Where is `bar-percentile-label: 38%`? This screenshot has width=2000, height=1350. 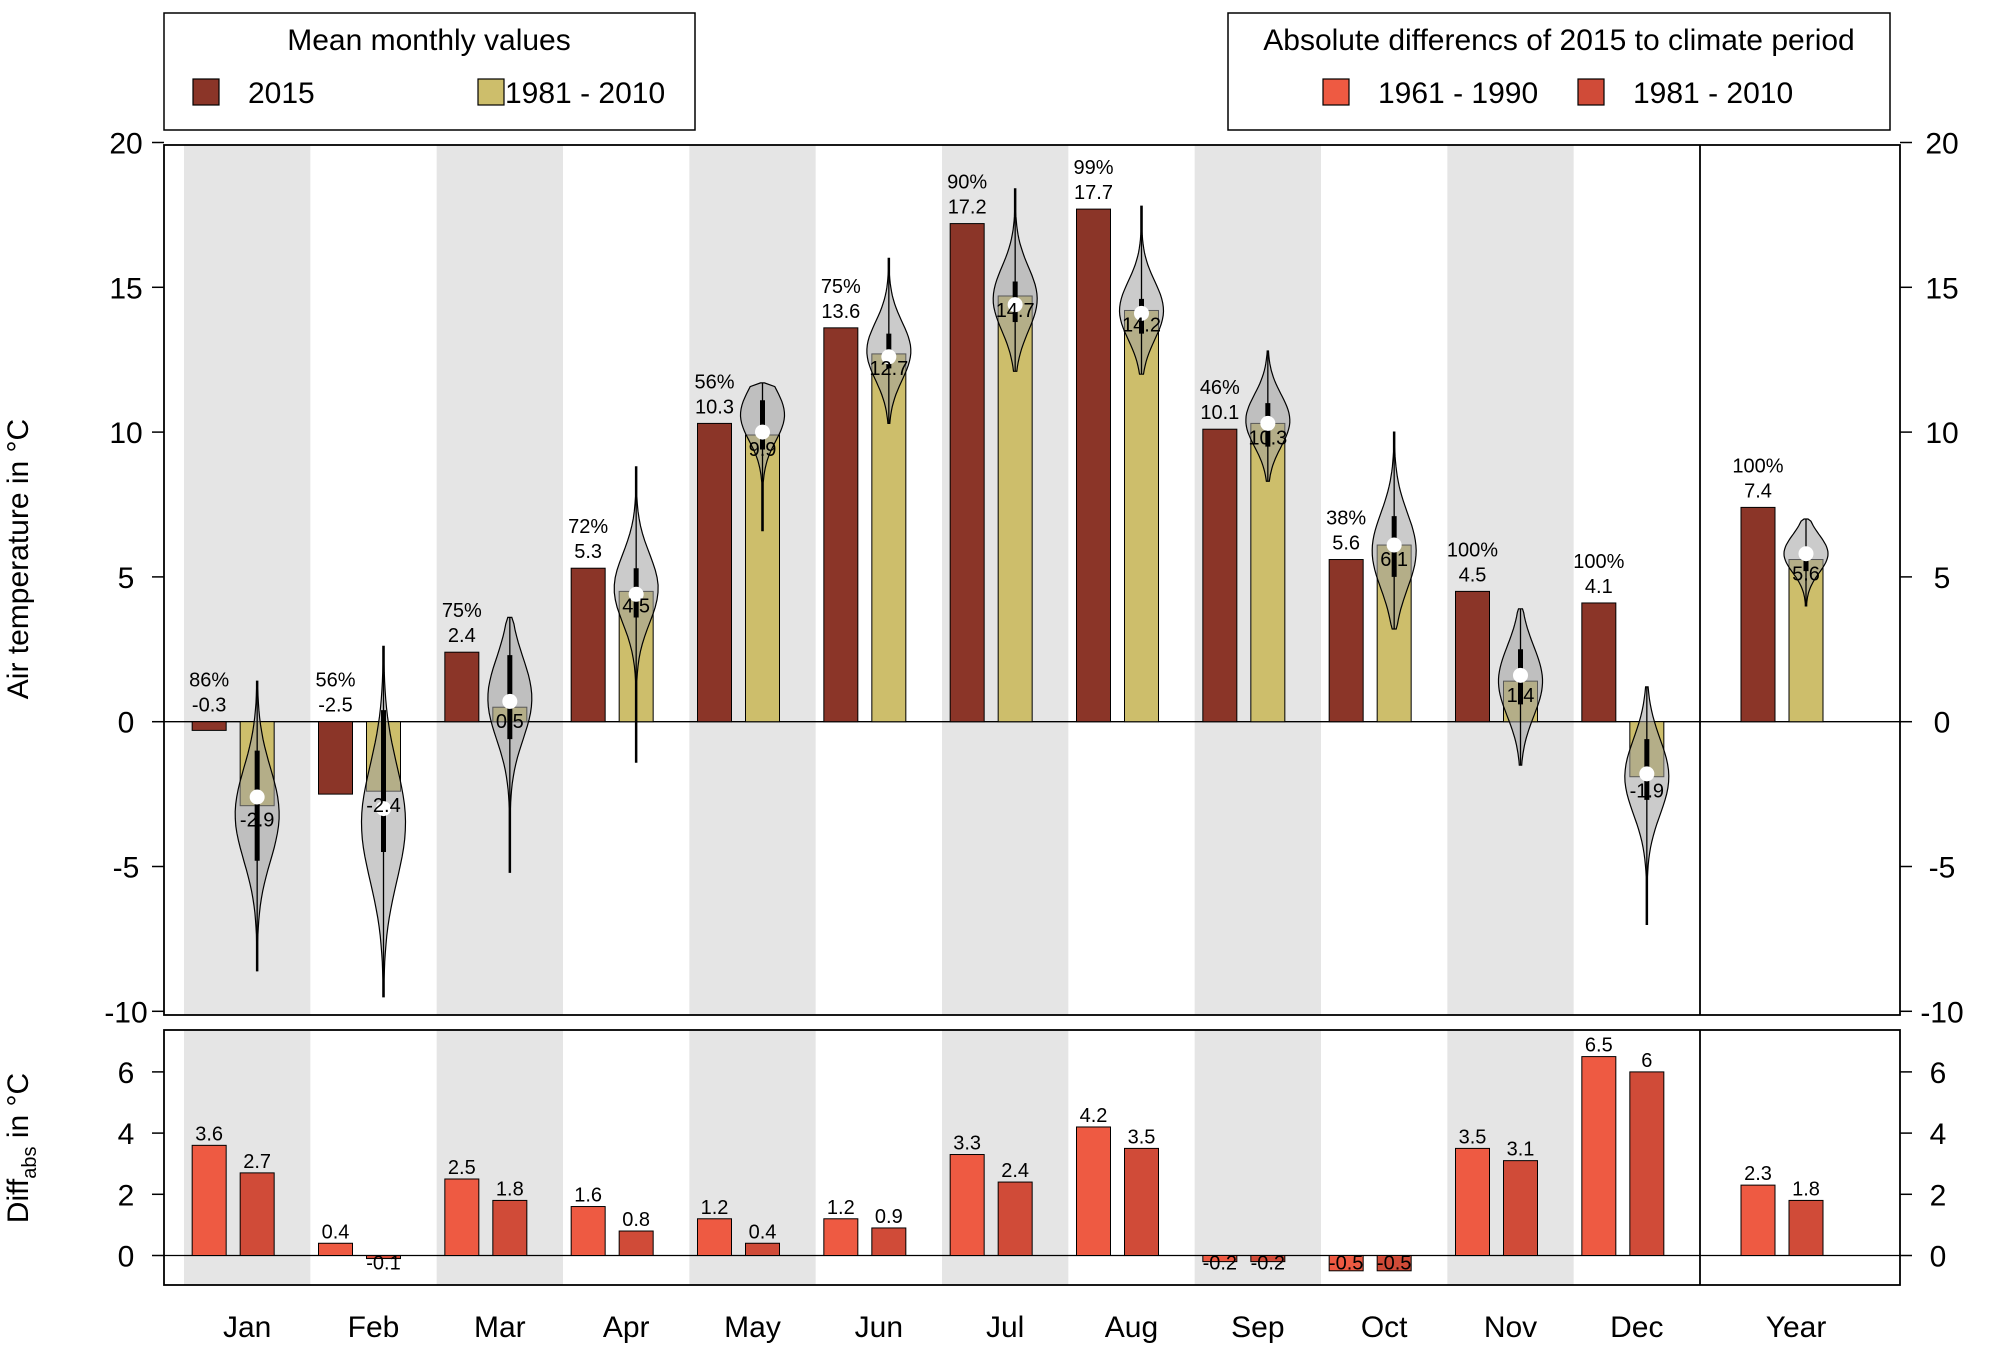 bar-percentile-label: 38% is located at coordinates (1346, 519).